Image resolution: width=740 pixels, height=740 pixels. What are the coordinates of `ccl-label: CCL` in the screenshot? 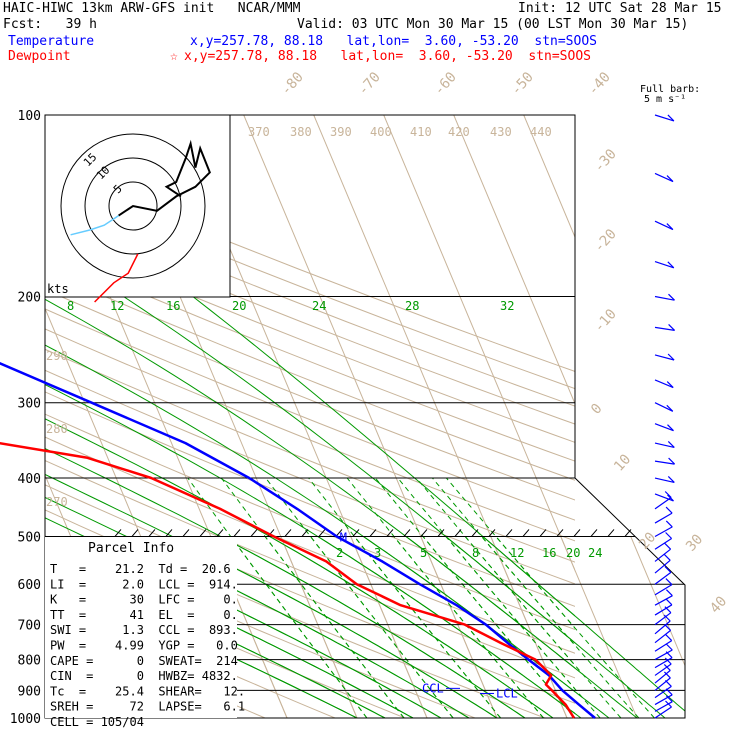 It's located at (433, 688).